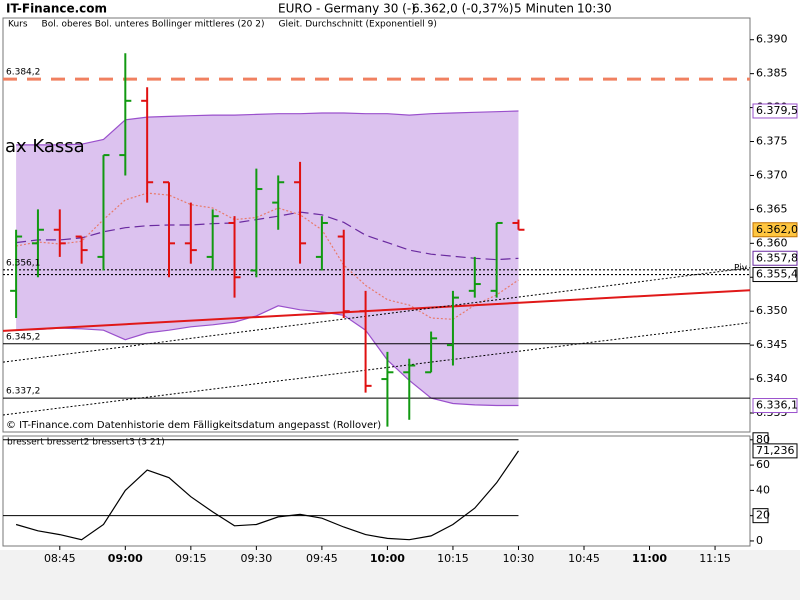 The image size is (800, 600). What do you see at coordinates (772, 344) in the screenshot?
I see `y-tick-label: 6.345` at bounding box center [772, 344].